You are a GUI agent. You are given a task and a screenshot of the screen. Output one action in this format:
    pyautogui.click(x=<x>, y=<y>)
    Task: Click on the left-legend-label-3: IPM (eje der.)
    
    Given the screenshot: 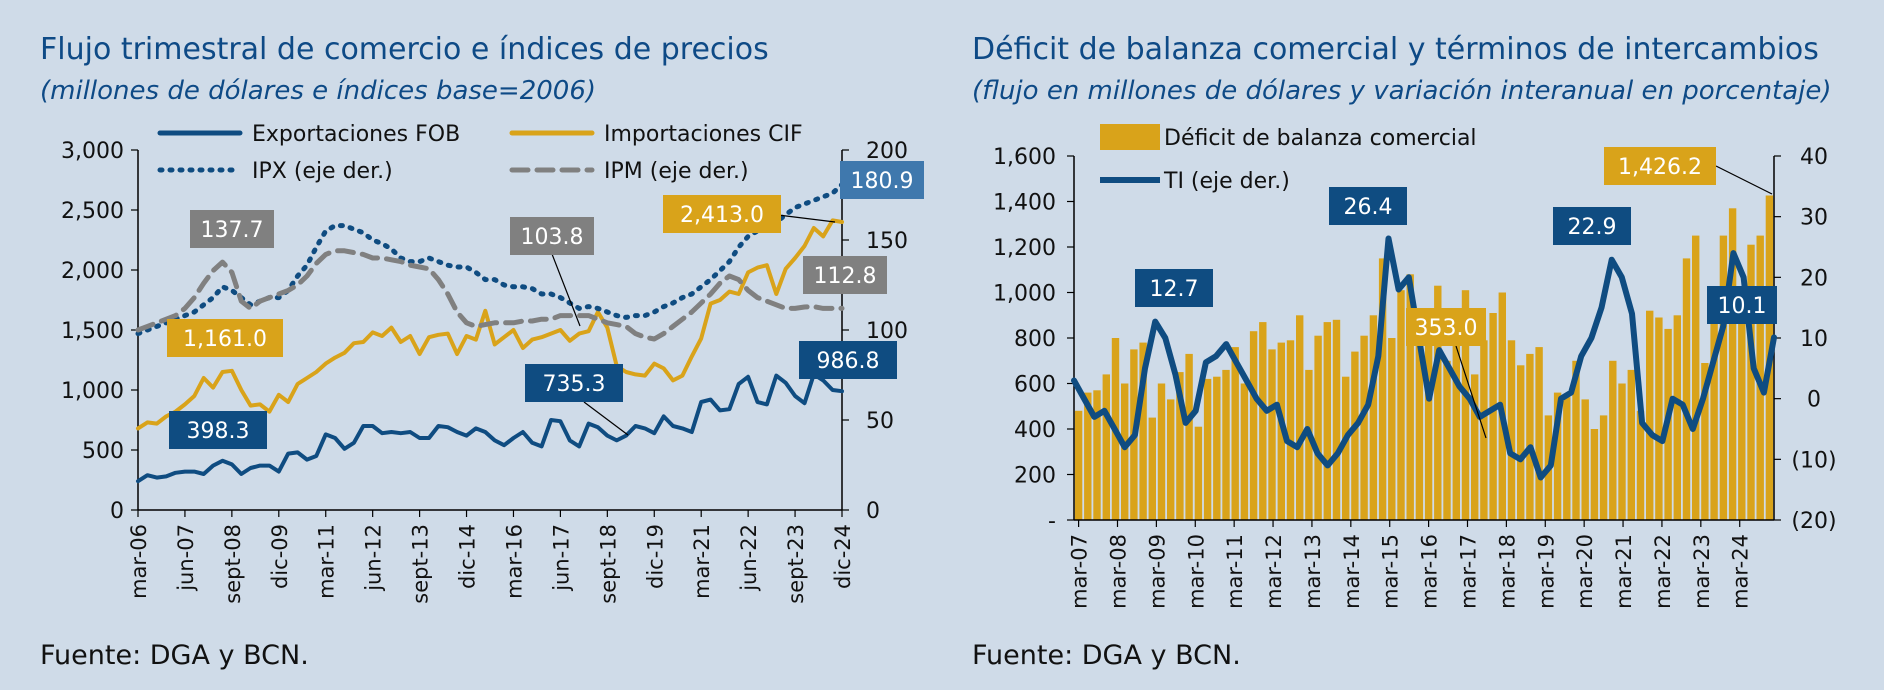 What is the action you would take?
    pyautogui.click(x=676, y=171)
    